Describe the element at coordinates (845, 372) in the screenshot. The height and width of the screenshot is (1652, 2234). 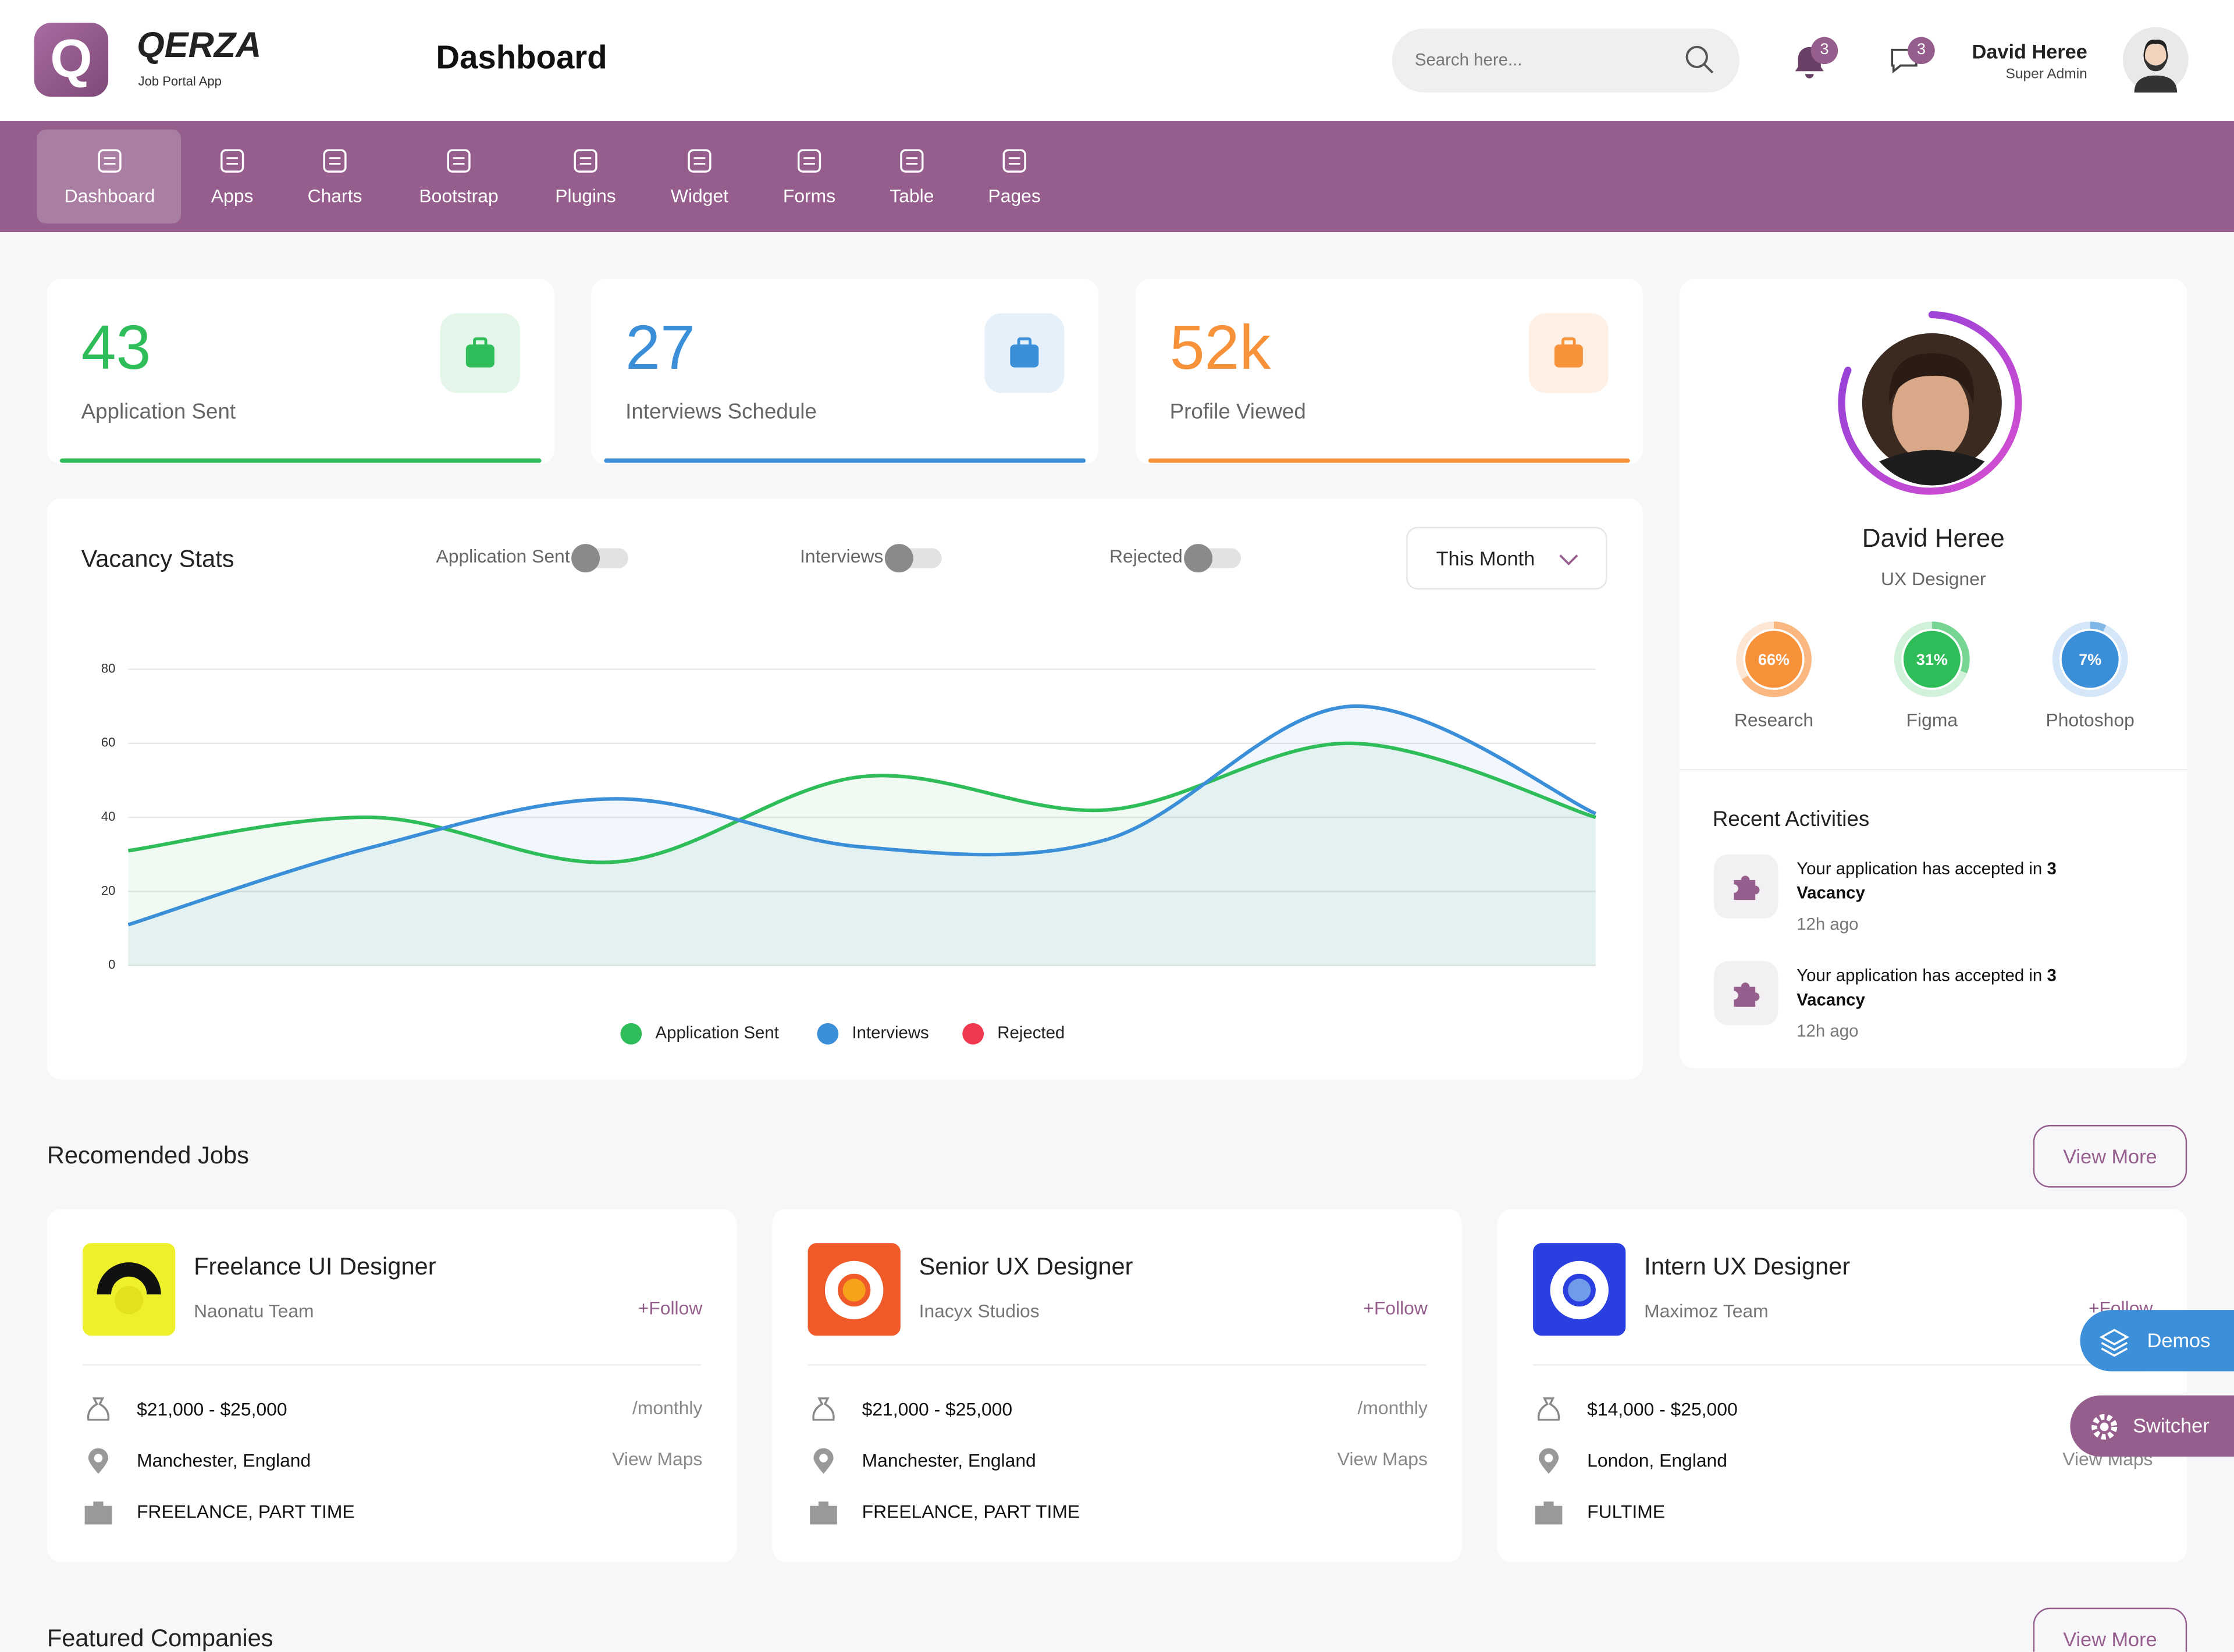
I see `stat-card: 27 Interviews Schedule` at that location.